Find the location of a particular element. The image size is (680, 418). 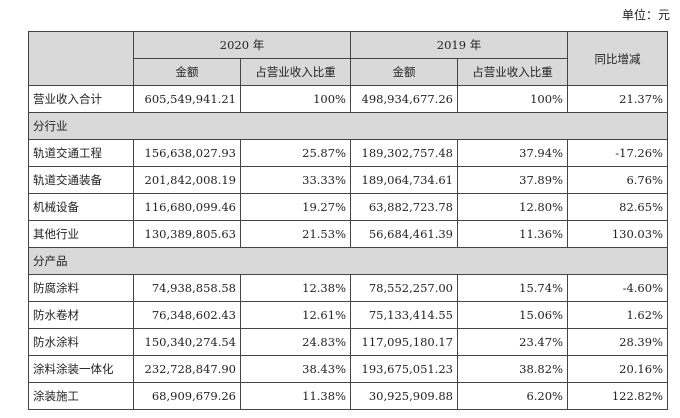

yoy-change: 20.16% is located at coordinates (617, 369).